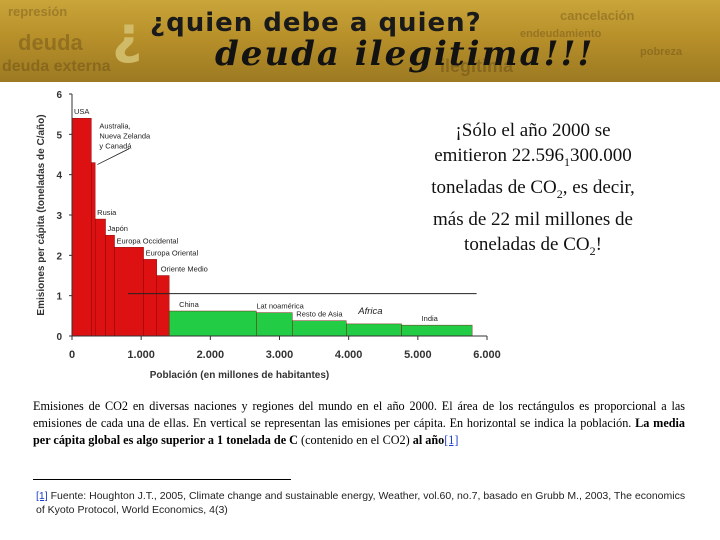 The height and width of the screenshot is (540, 720). What do you see at coordinates (451, 440) in the screenshot?
I see `footnote-link: [1]` at bounding box center [451, 440].